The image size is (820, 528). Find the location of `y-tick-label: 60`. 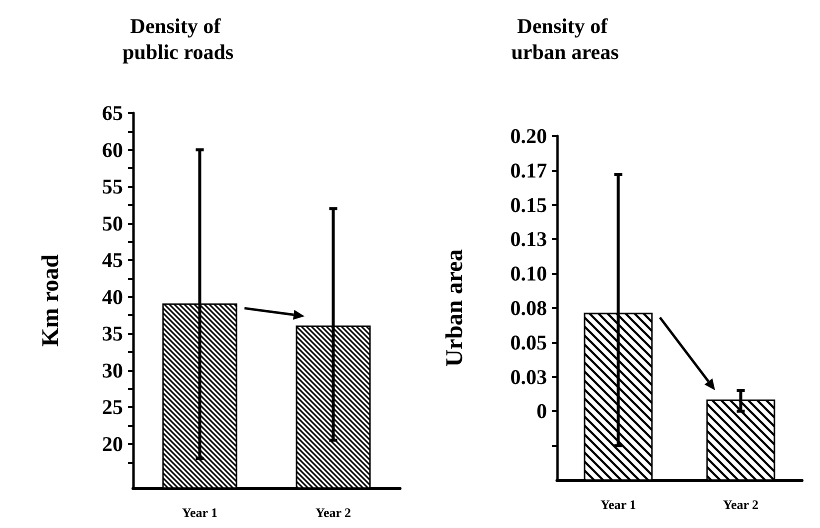

y-tick-label: 60 is located at coordinates (112, 150).